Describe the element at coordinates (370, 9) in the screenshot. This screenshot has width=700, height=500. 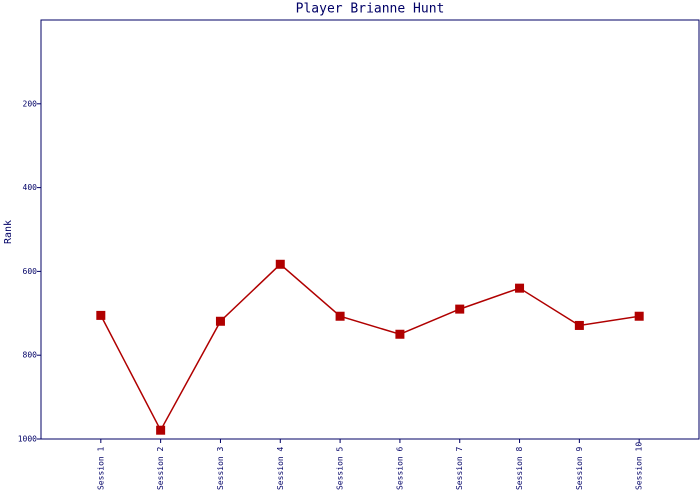
I see `chart-title: Player Brianne Hunt` at that location.